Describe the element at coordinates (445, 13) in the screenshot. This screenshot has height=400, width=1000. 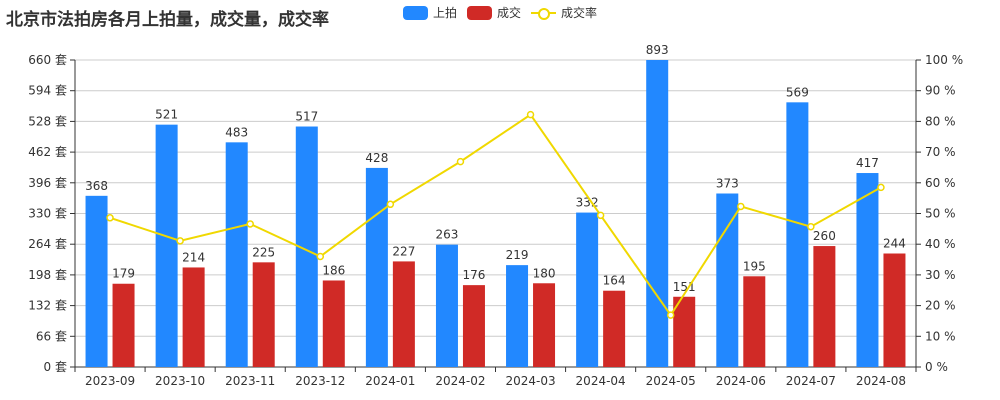
I see `legend-label: 上拍` at that location.